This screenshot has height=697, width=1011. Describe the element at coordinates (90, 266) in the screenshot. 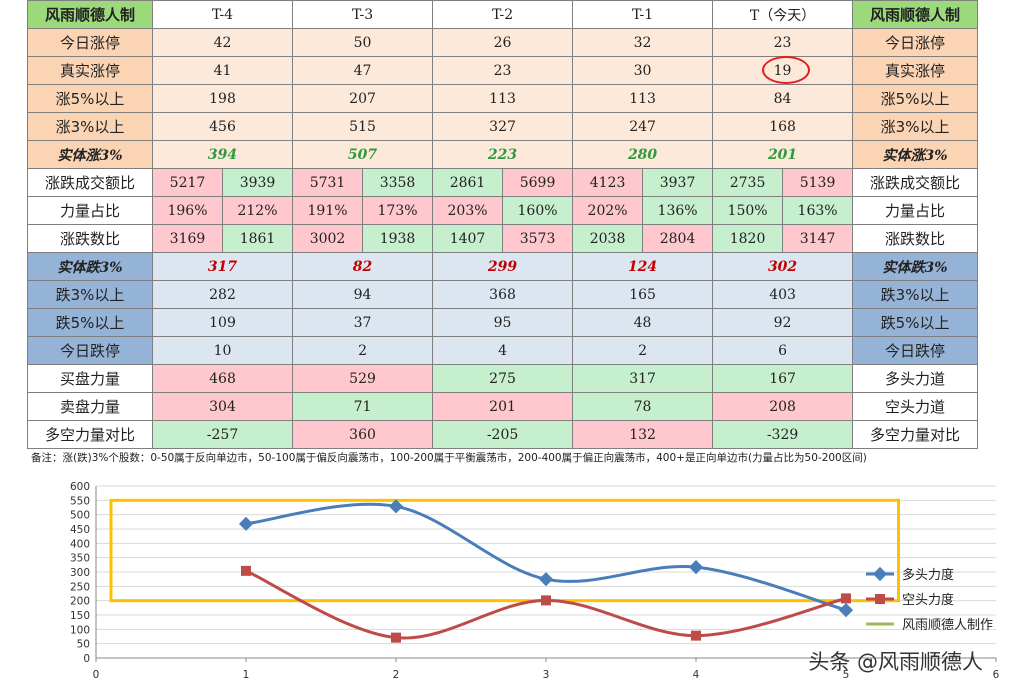

I see `row-label: 实体跌3%` at that location.